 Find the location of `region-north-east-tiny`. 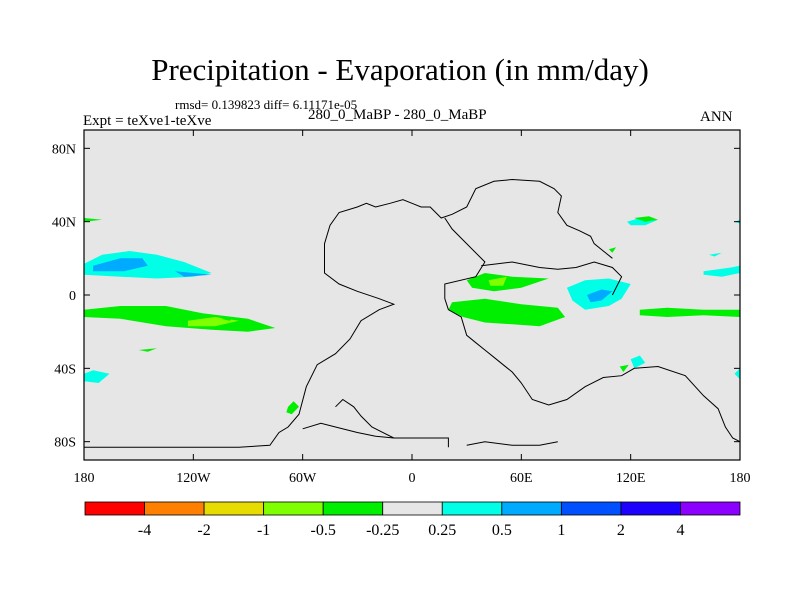

region-north-east-tiny is located at coordinates (715, 254).